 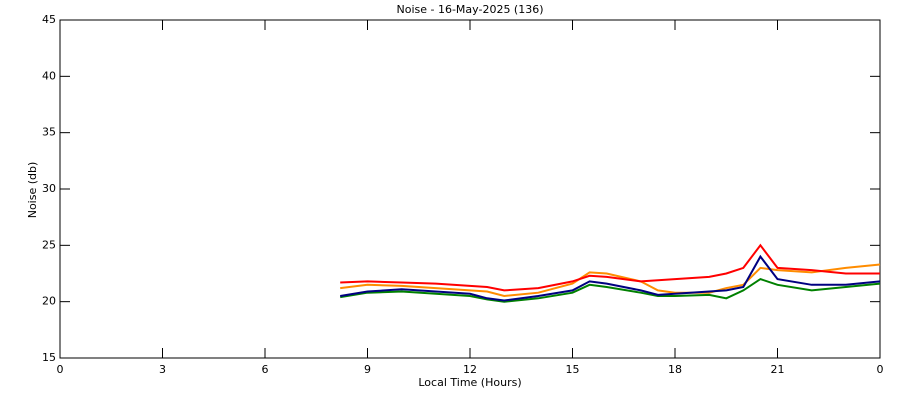 I want to click on y-tick-label: 35, so click(x=49, y=132).